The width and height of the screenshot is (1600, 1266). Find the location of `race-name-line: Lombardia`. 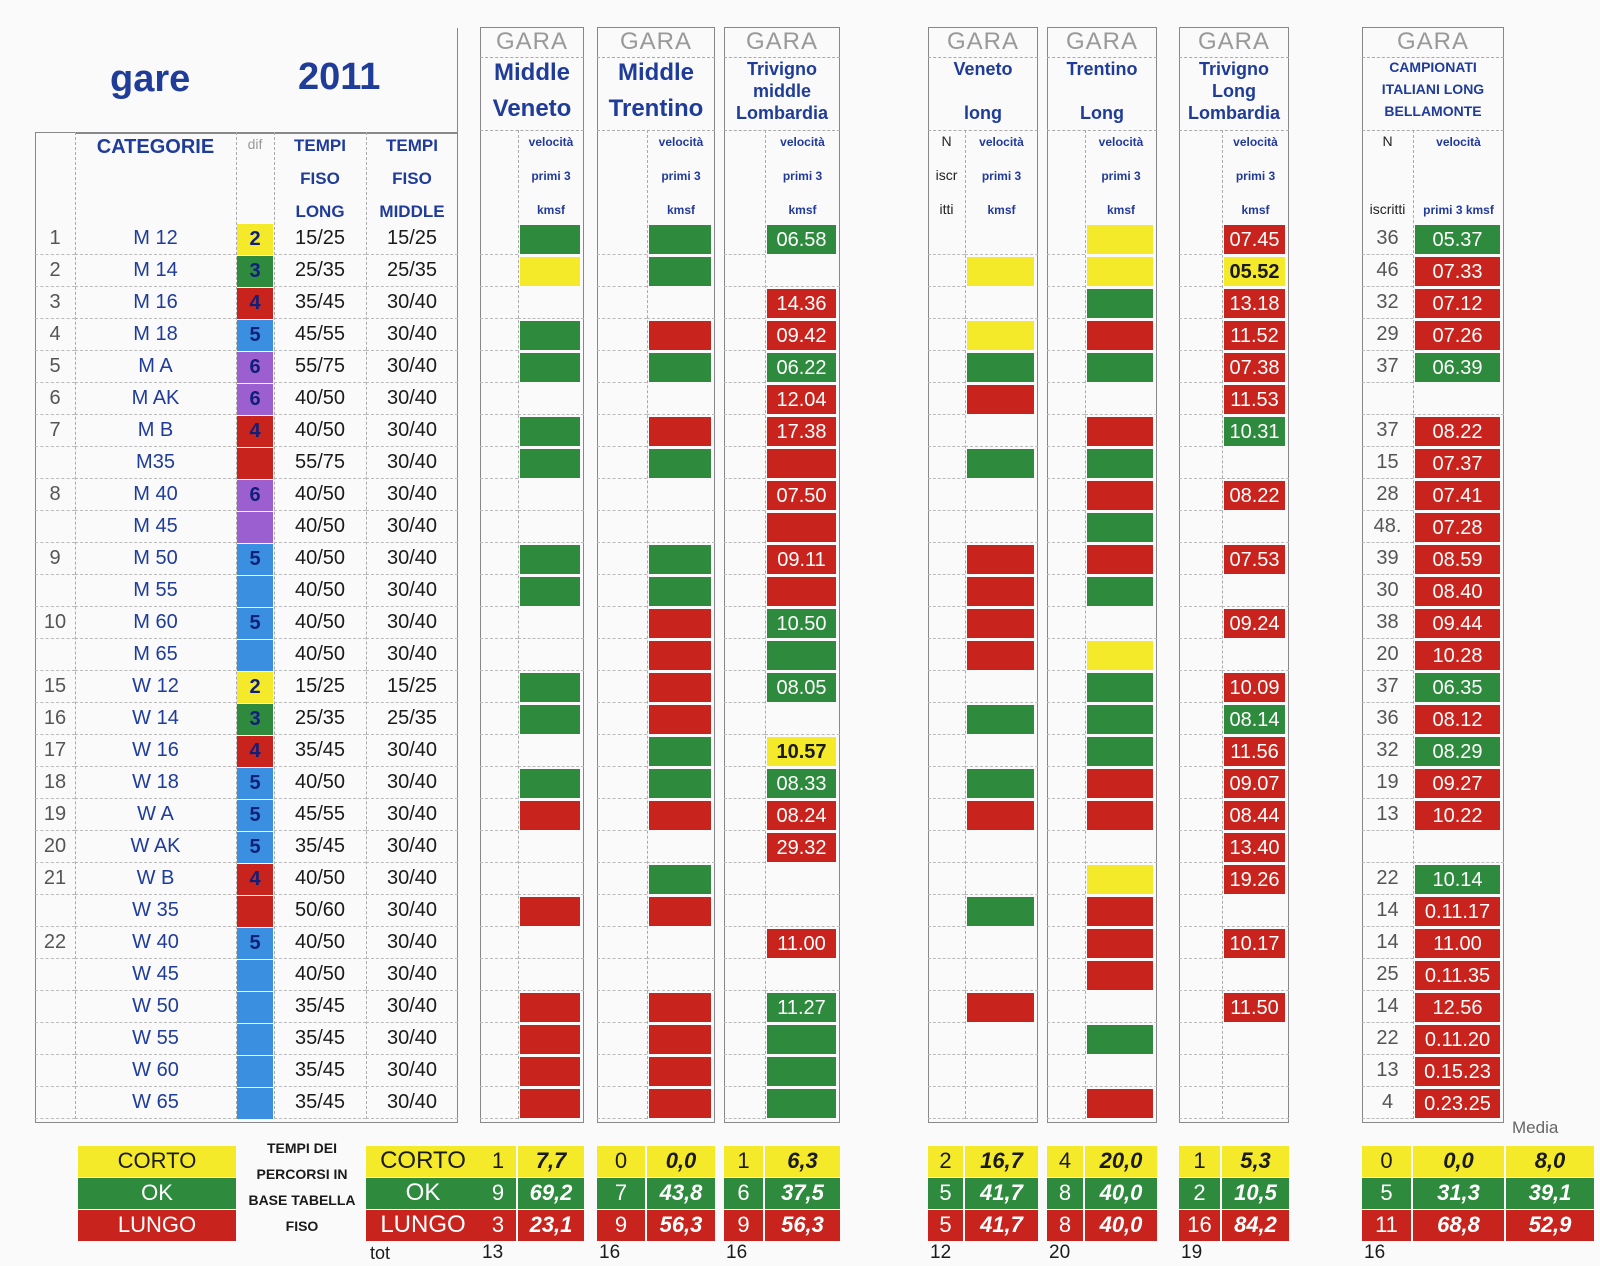

race-name-line: Lombardia is located at coordinates (1233, 113).